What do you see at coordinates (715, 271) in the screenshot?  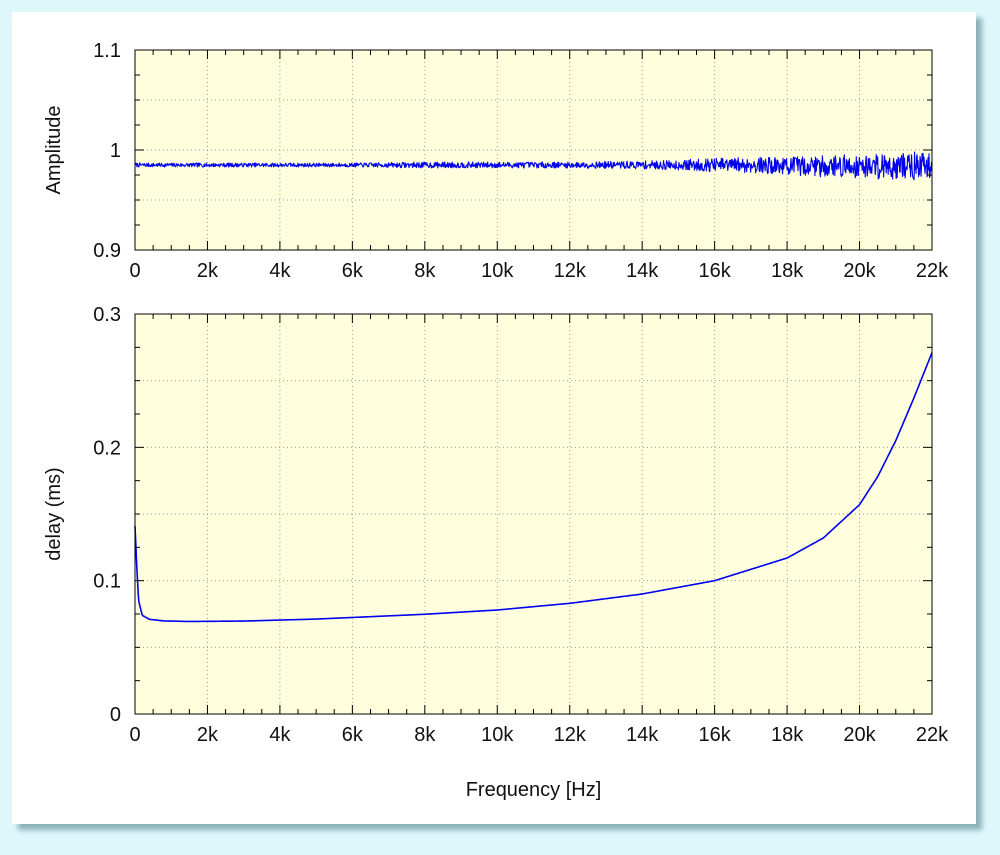 I see `amplitude-x-tick-label: 16k` at bounding box center [715, 271].